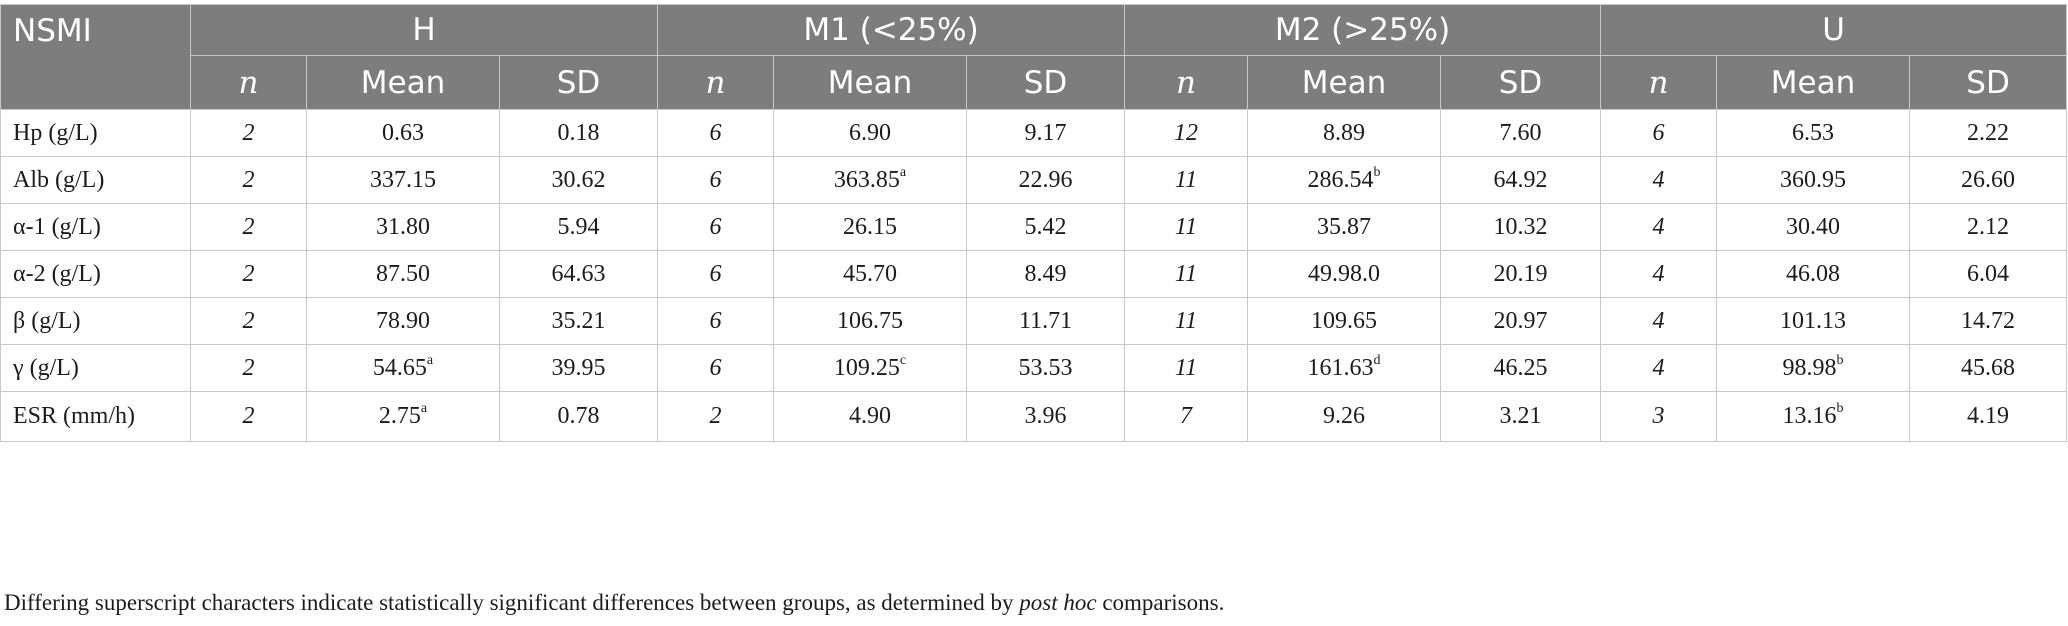 Image resolution: width=2068 pixels, height=626 pixels. I want to click on cell-mean: 109.25c, so click(870, 368).